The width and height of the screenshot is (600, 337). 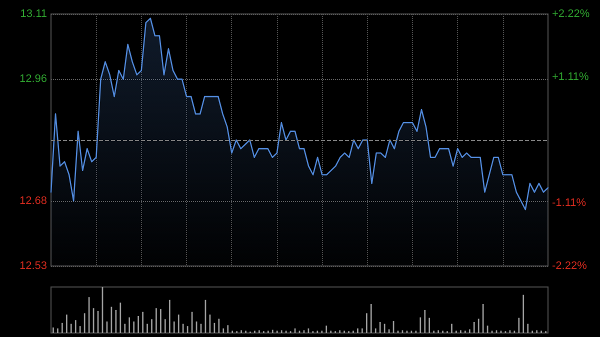 I want to click on y2-tick-label: +1.11%, so click(x=571, y=77).